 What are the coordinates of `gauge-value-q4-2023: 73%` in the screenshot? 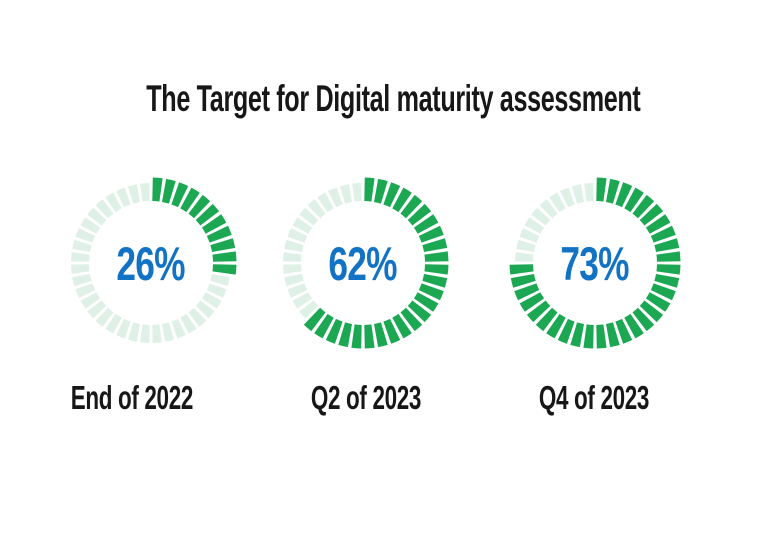 It's located at (595, 263).